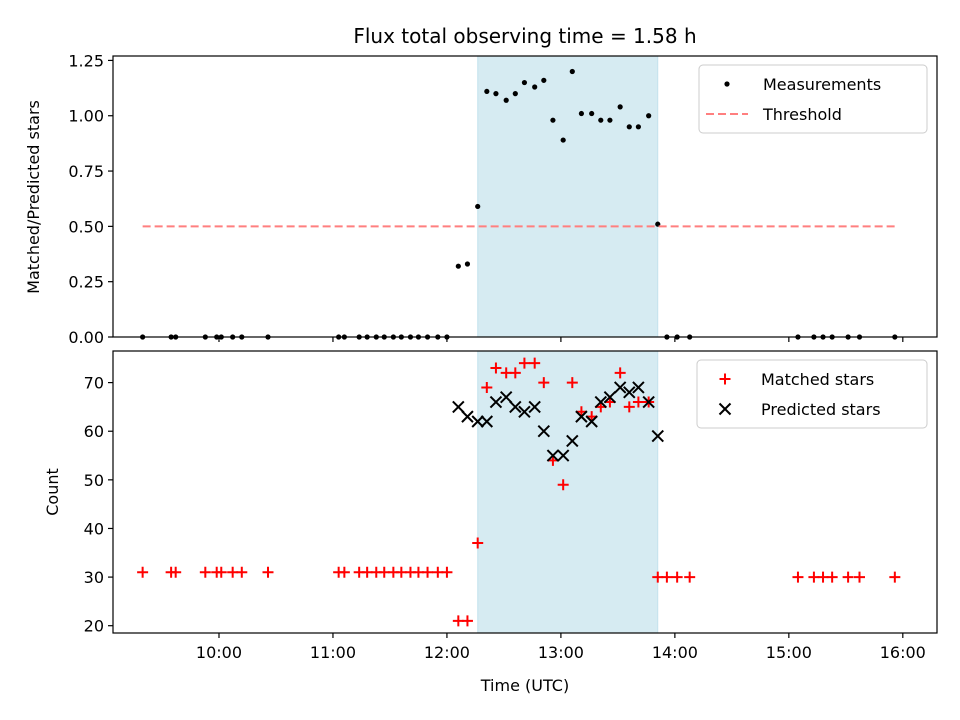  I want to click on legend: Measurements Threshold, so click(813, 99).